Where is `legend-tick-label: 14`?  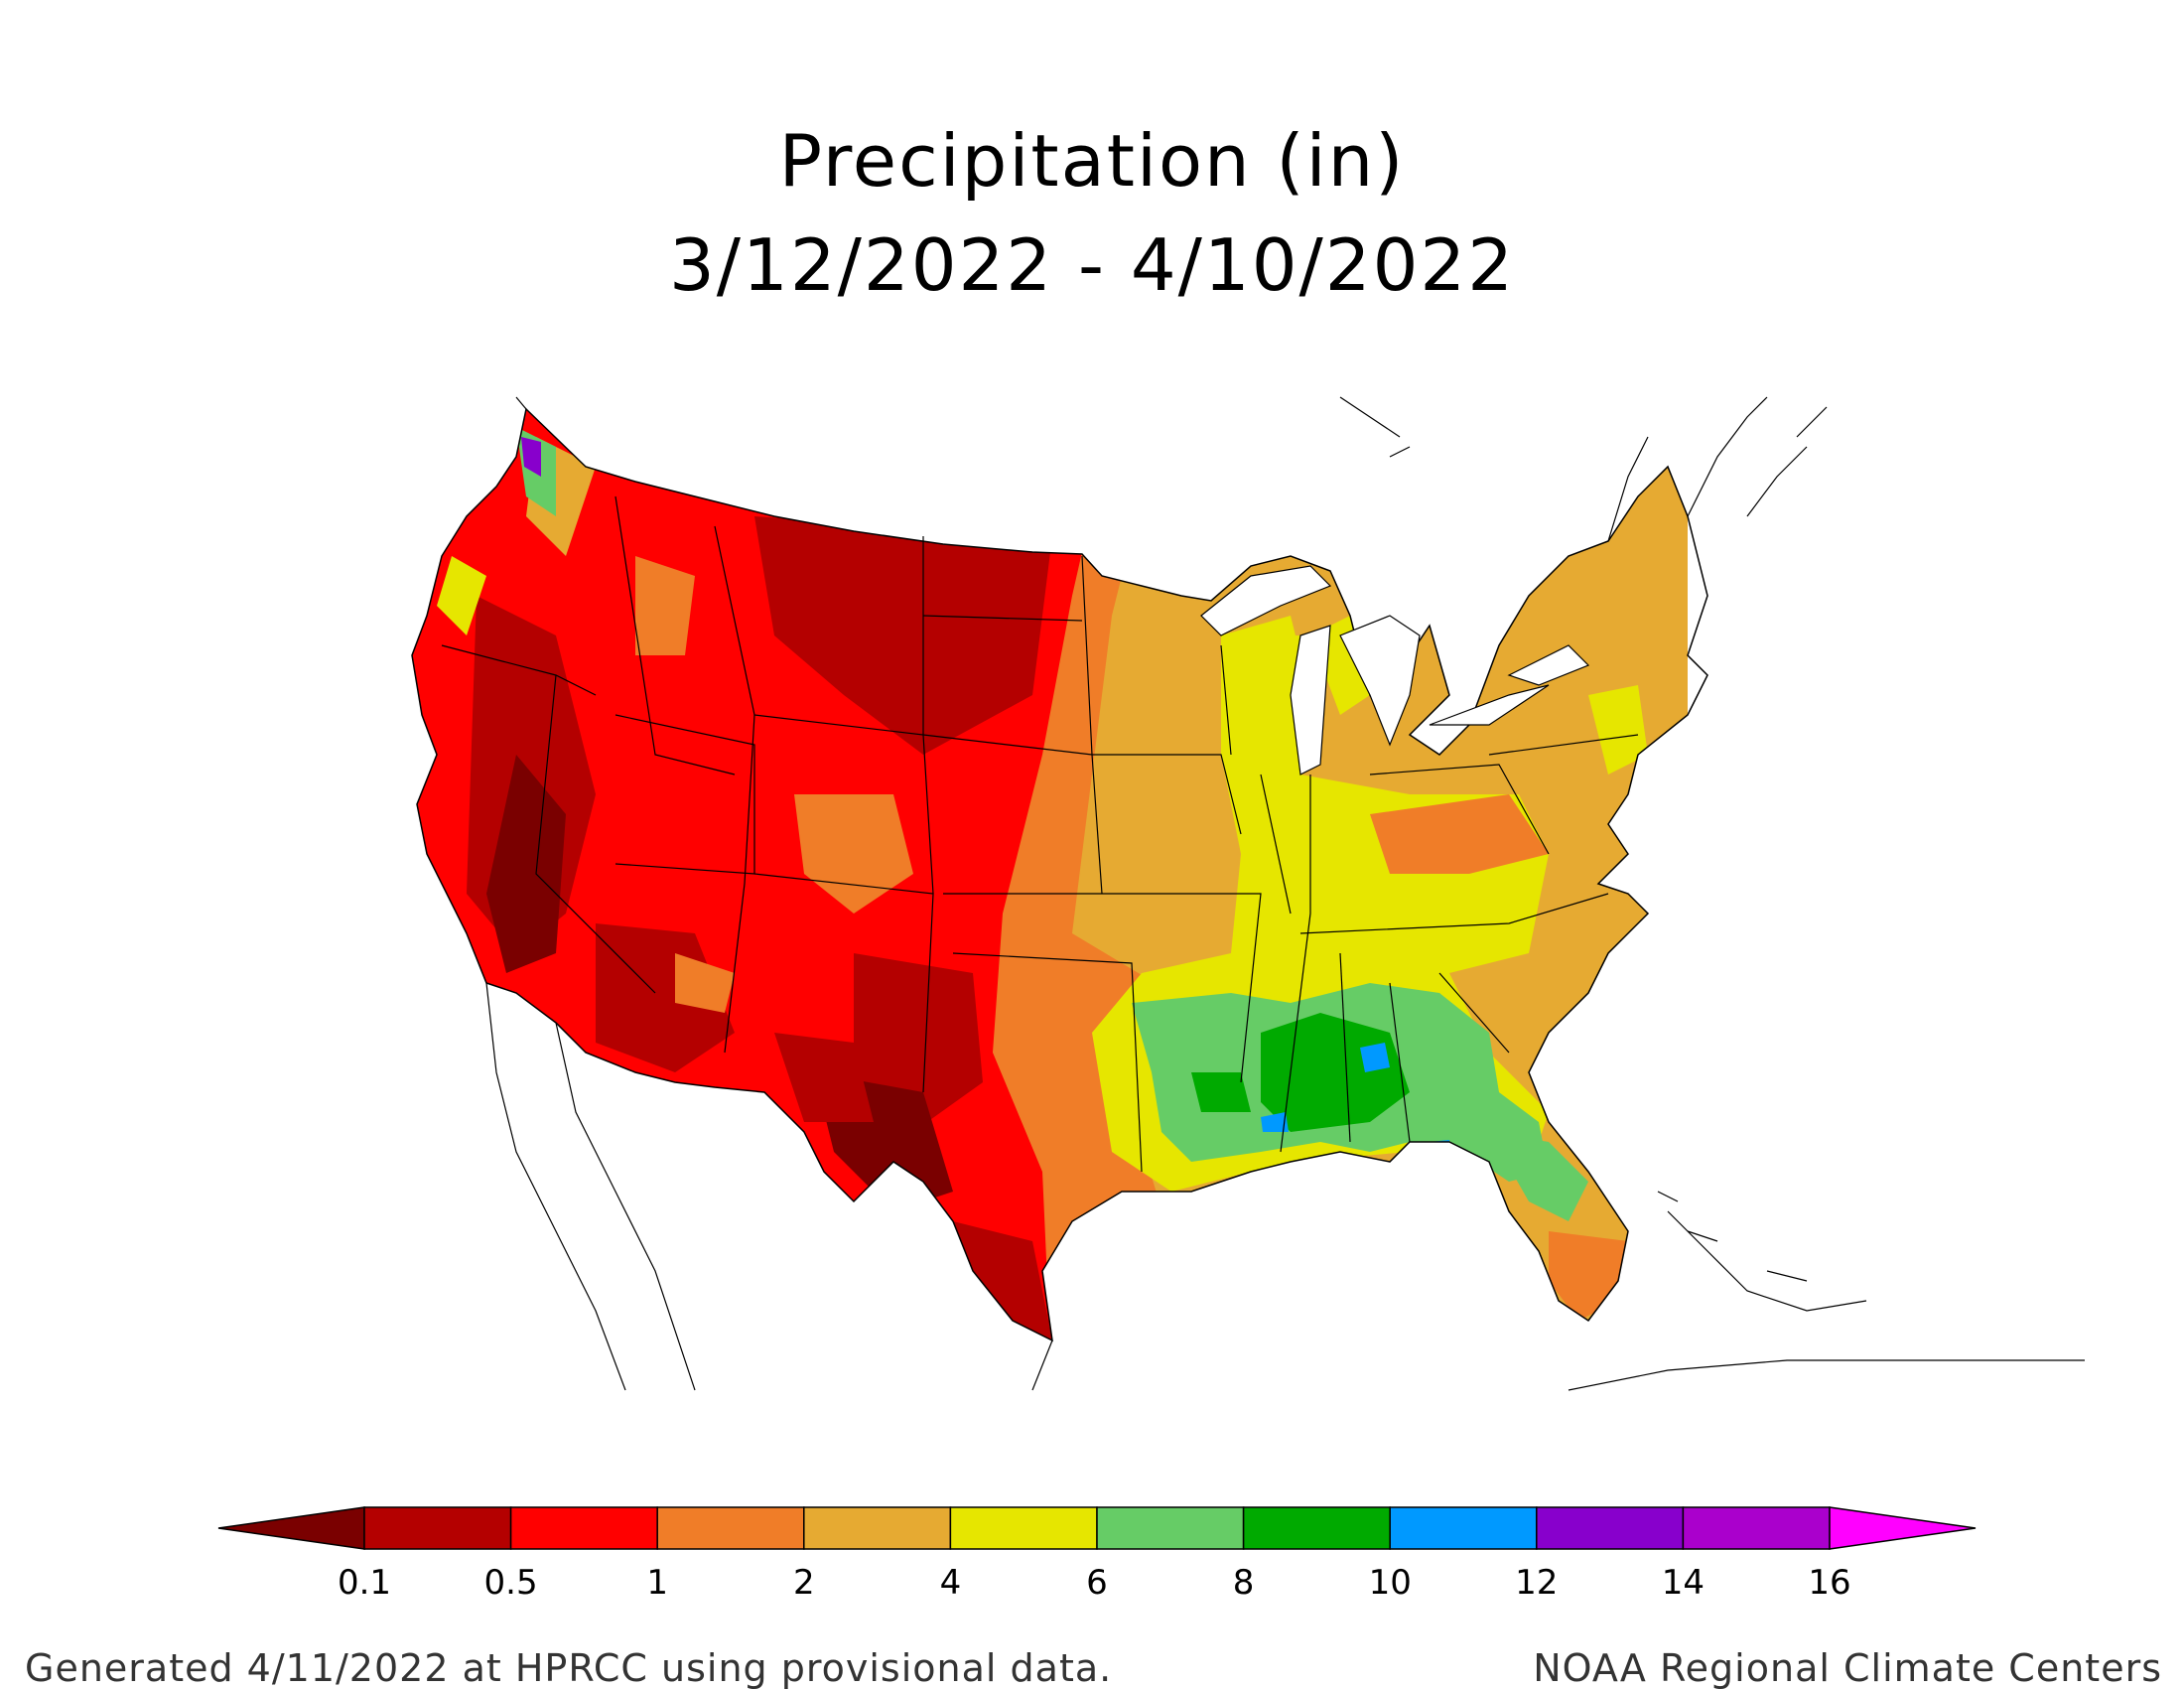
legend-tick-label: 14 is located at coordinates (1683, 1583).